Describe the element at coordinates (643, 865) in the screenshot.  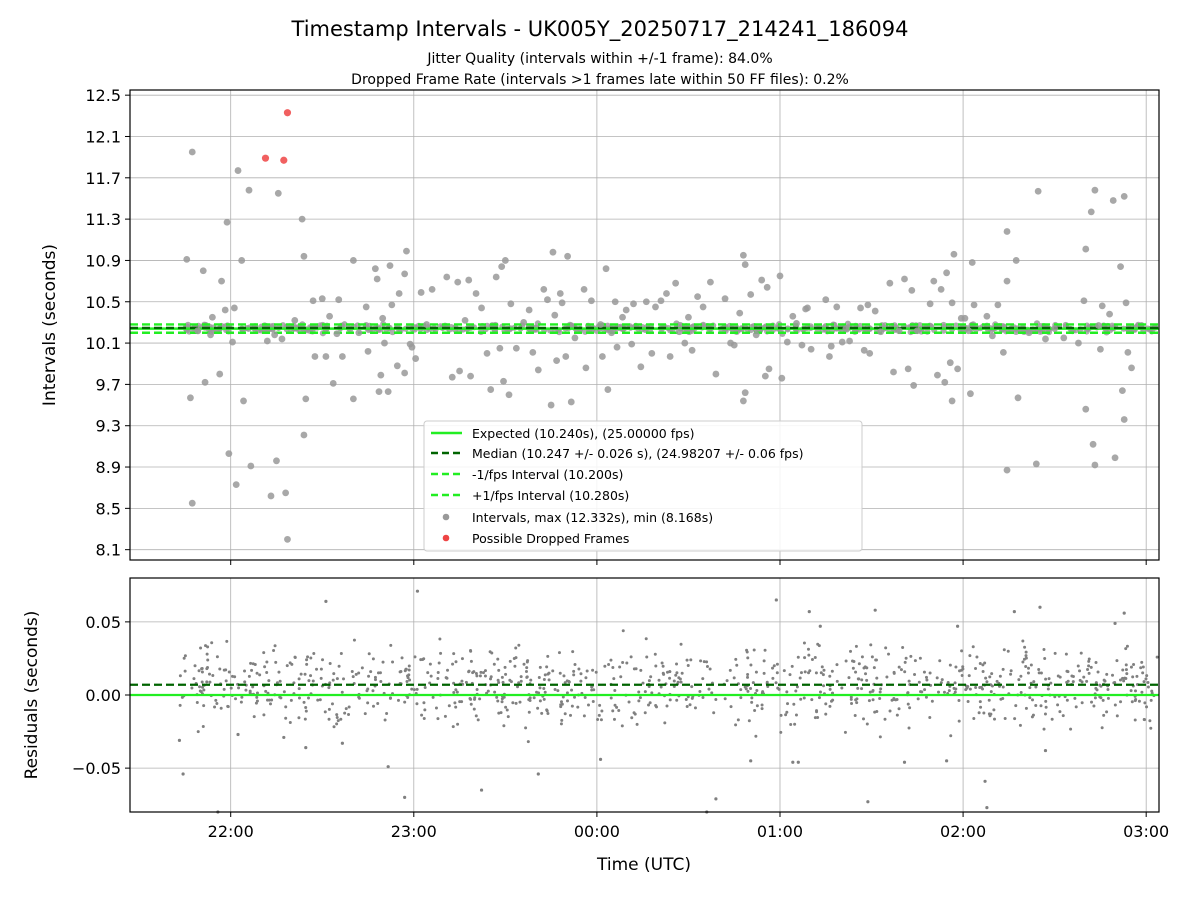
I see `x-axis-label: Time (UTC)` at that location.